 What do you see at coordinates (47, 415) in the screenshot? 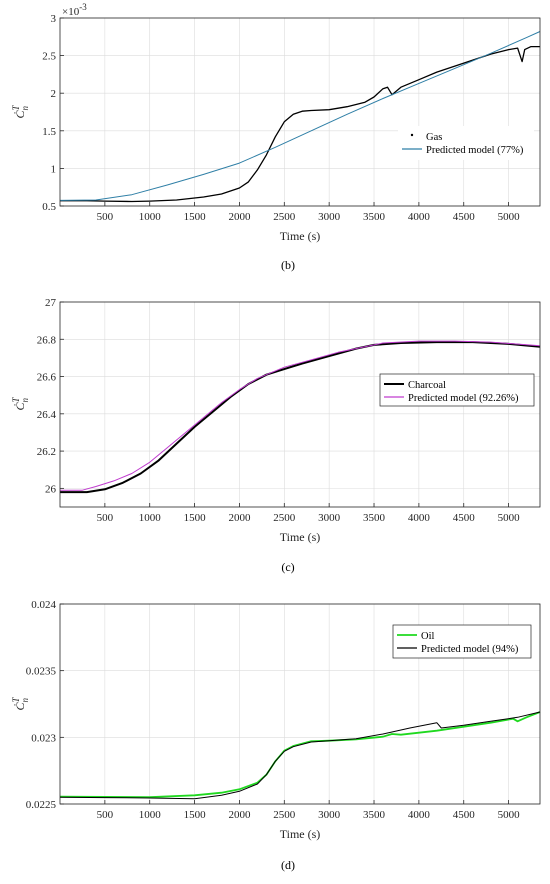
I see `y-tick-label: 26.4` at bounding box center [47, 415].